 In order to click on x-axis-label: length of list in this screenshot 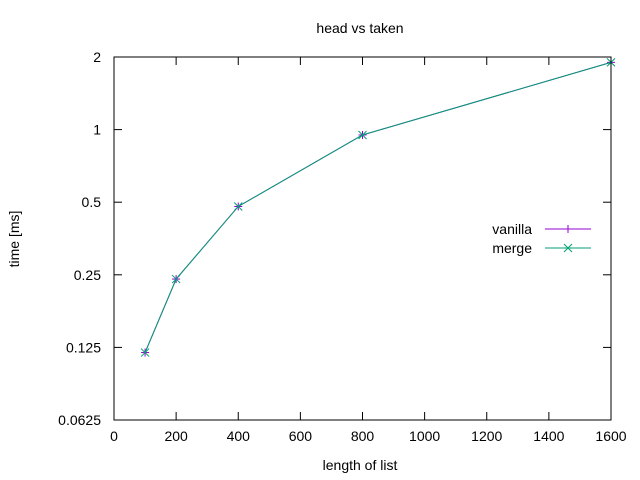, I will do `click(360, 465)`.